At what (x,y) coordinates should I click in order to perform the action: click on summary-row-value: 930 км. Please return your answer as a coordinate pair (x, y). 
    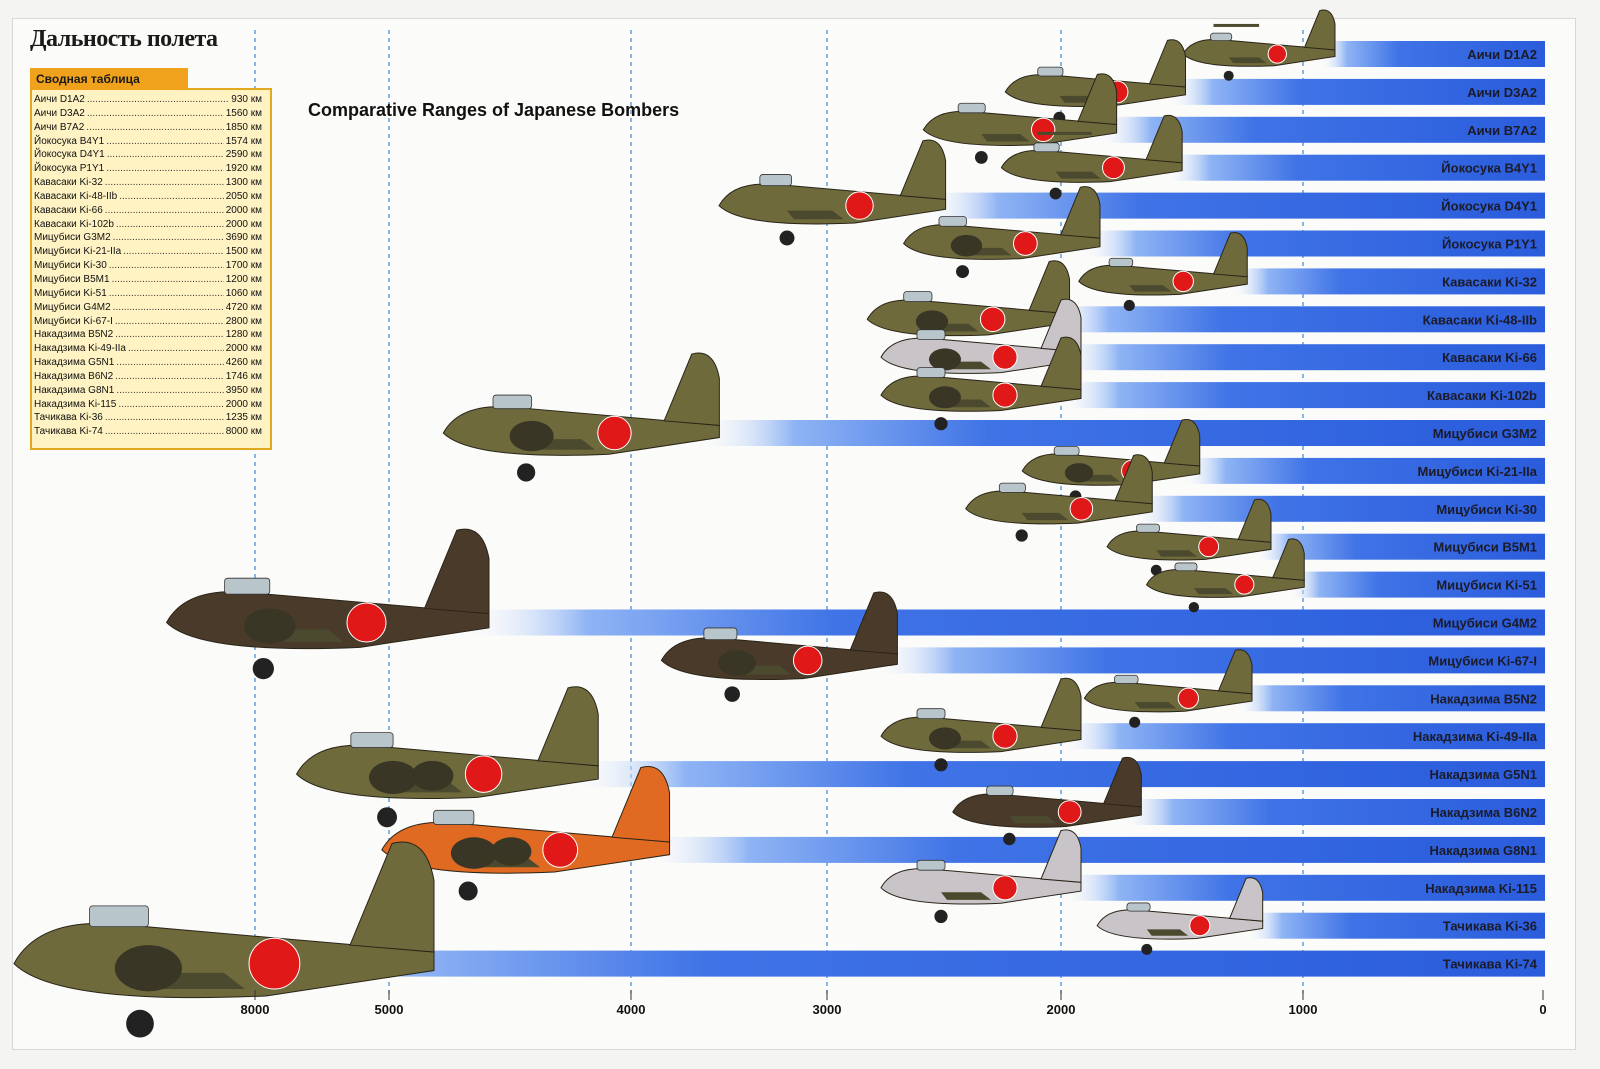
    Looking at the image, I should click on (246, 99).